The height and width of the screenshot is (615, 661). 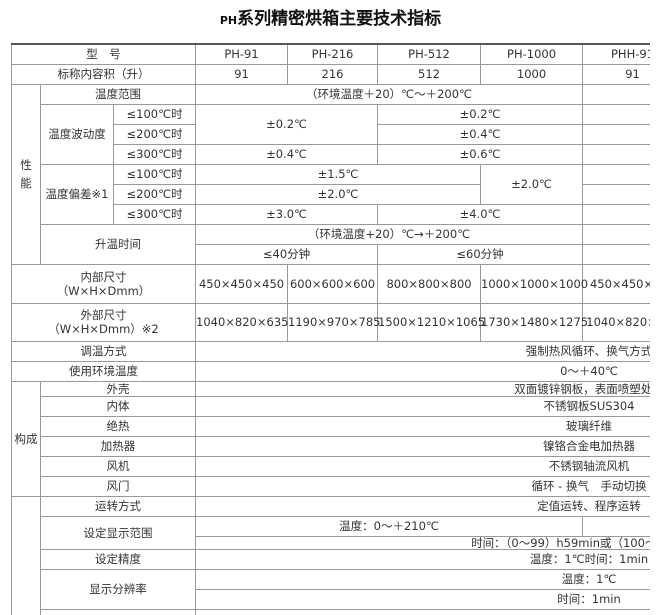 I want to click on item-label: 风门, so click(x=118, y=486).